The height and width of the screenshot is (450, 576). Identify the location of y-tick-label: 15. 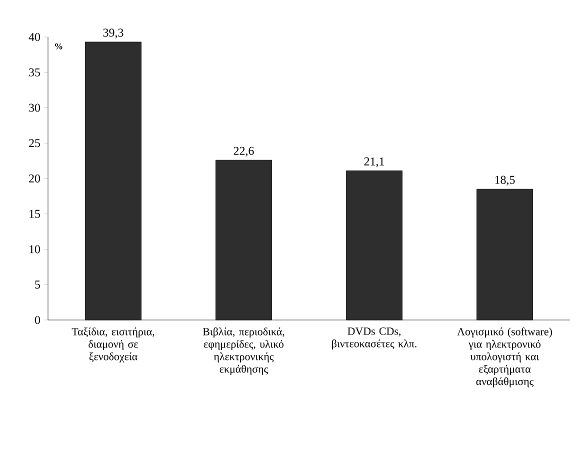
(35, 214).